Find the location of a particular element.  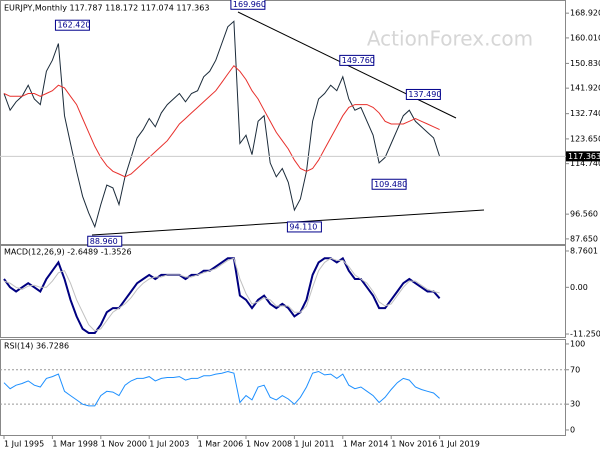

pivot-label: 169.960 is located at coordinates (249, 4).